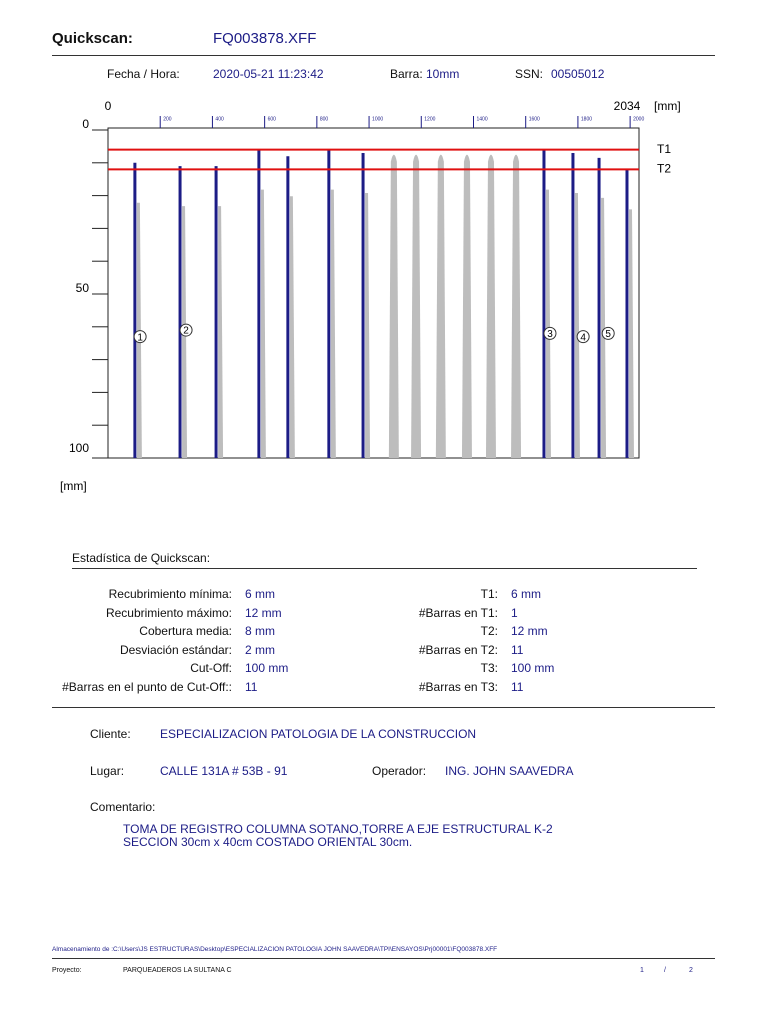 This screenshot has height=1024, width=768. Describe the element at coordinates (429, 119) in the screenshot. I see `x-tick-label: 1200` at that location.